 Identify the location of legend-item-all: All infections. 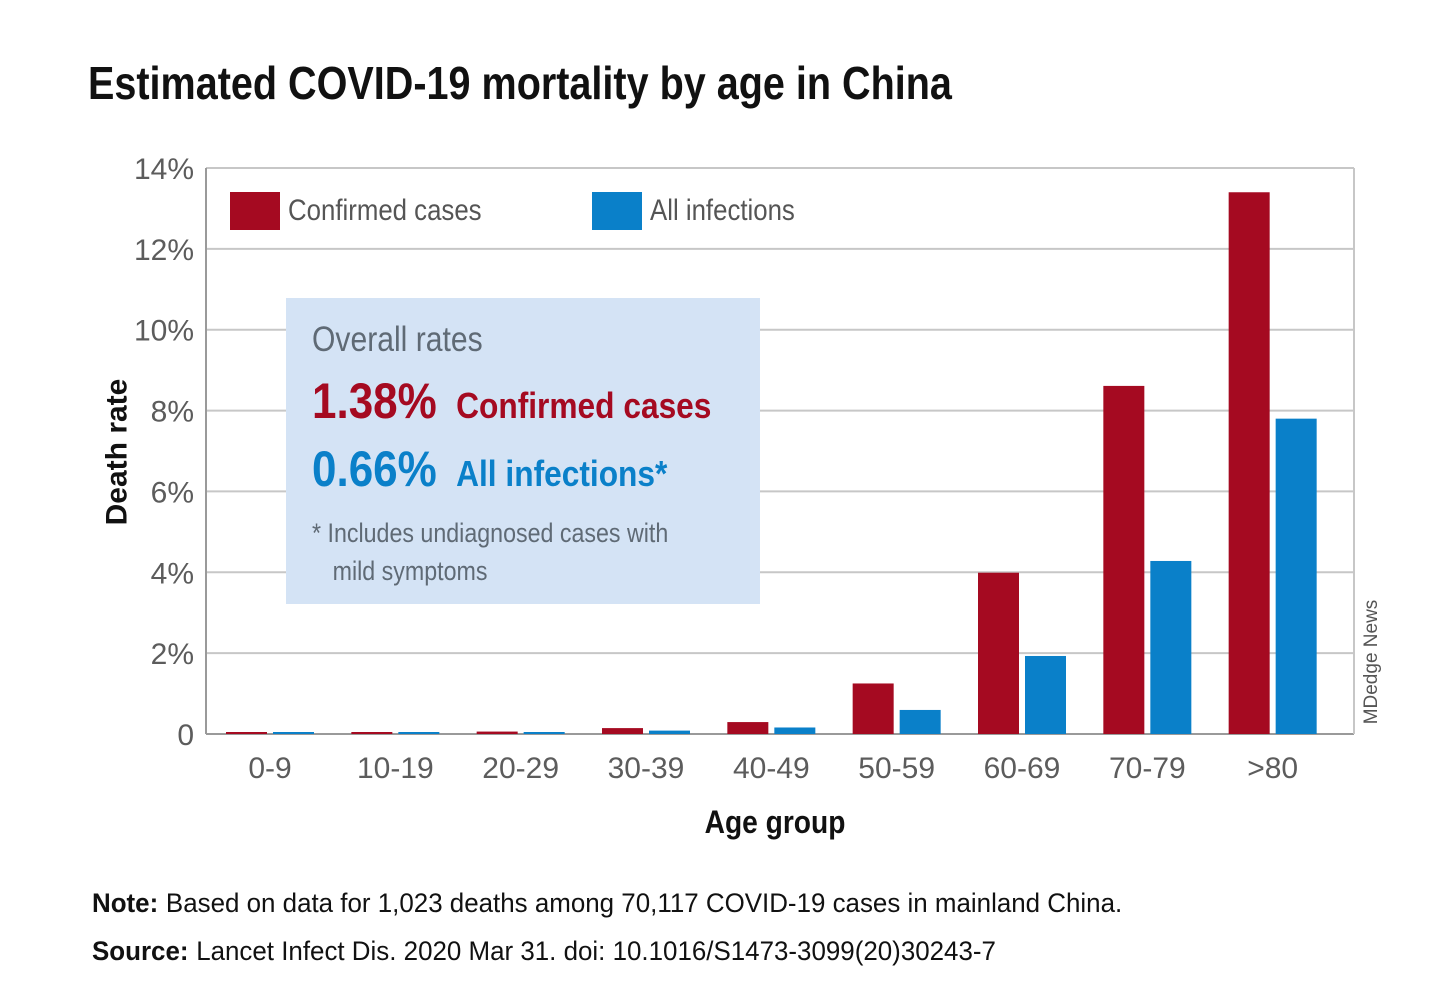
(705, 211).